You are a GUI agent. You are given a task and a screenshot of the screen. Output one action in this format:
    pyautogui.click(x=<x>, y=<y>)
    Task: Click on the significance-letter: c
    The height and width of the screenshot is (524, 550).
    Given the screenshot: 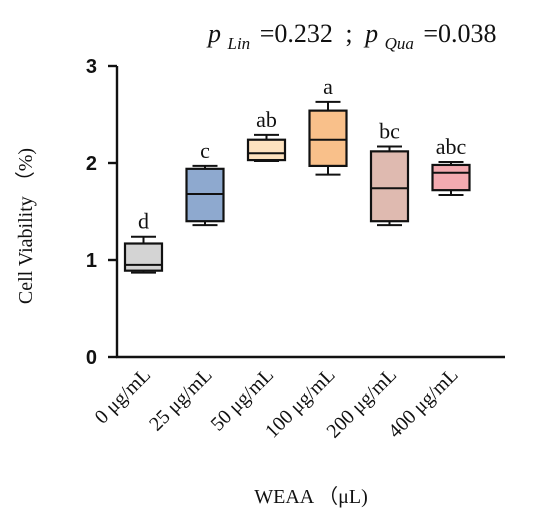 What is the action you would take?
    pyautogui.click(x=205, y=150)
    